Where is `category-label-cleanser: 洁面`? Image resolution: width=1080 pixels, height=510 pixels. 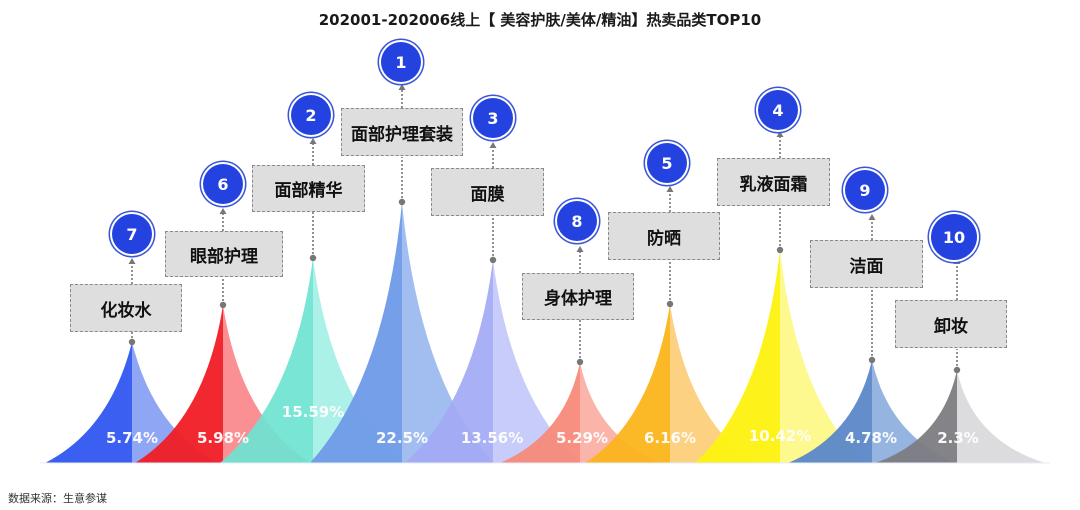
category-label-cleanser: 洁面 is located at coordinates (866, 264).